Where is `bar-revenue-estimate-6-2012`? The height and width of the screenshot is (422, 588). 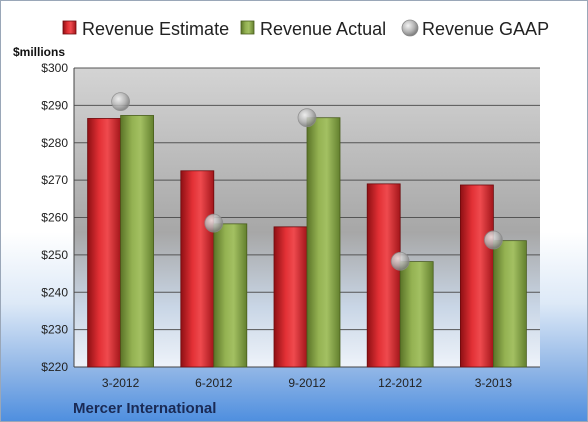 bar-revenue-estimate-6-2012 is located at coordinates (197, 269).